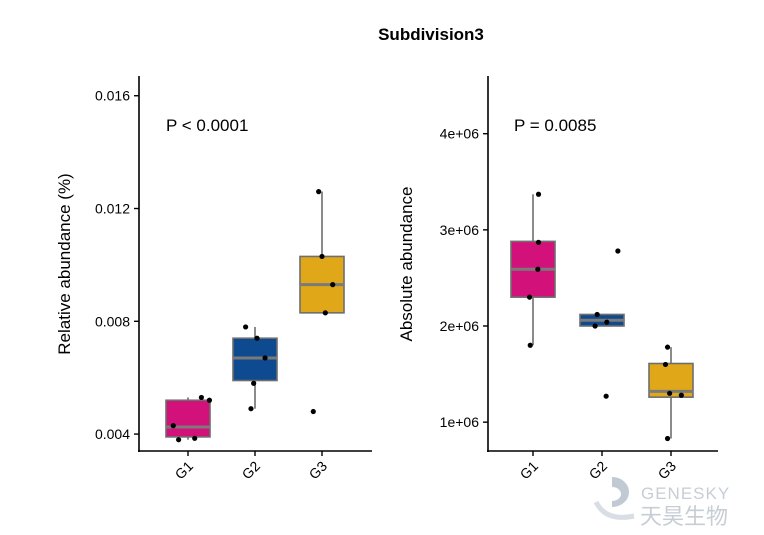 Image resolution: width=764 pixels, height=535 pixels. What do you see at coordinates (685, 493) in the screenshot?
I see `watermark-latin: GENESKY` at bounding box center [685, 493].